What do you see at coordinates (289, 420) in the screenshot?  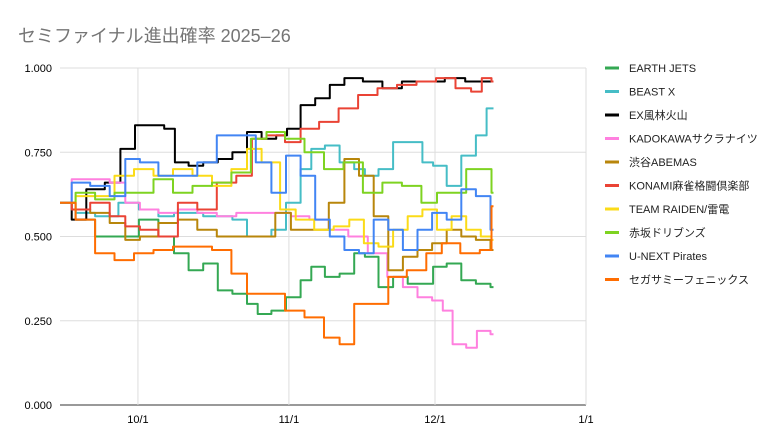 I see `x-tick-label: 11/1` at bounding box center [289, 420].